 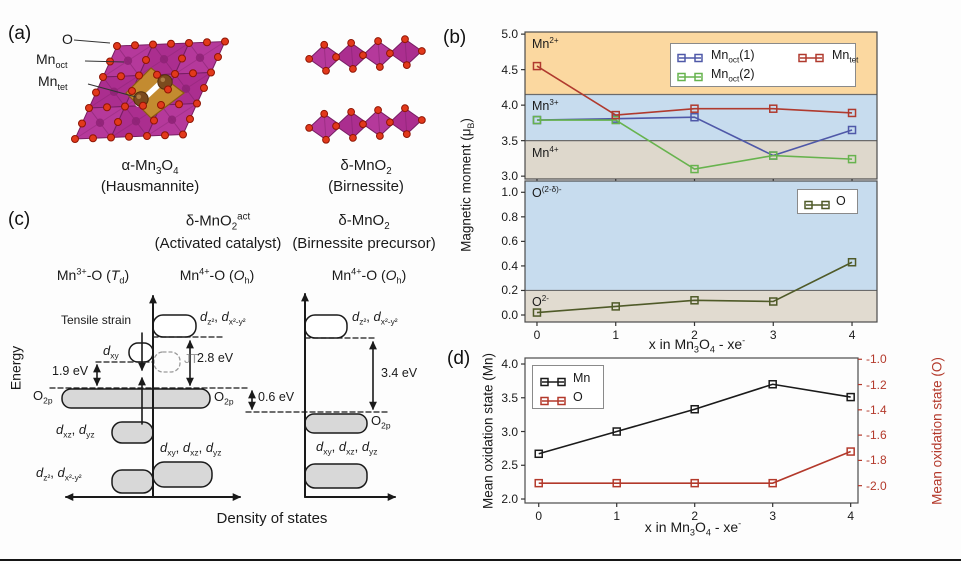 I want to click on pointer-line-mnoct, so click(x=104, y=61).